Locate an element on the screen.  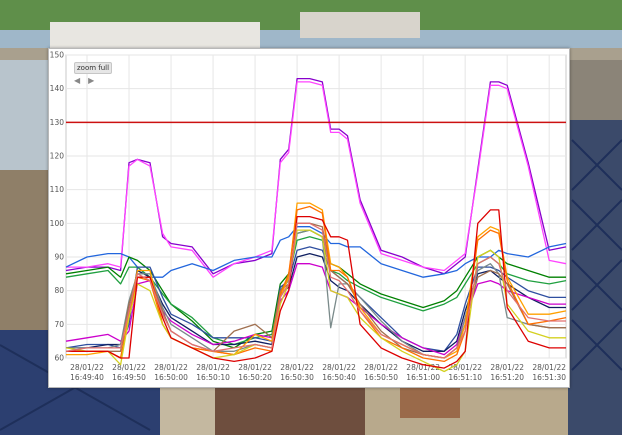
y-tick-label: 80 is located at coordinates (59, 290).